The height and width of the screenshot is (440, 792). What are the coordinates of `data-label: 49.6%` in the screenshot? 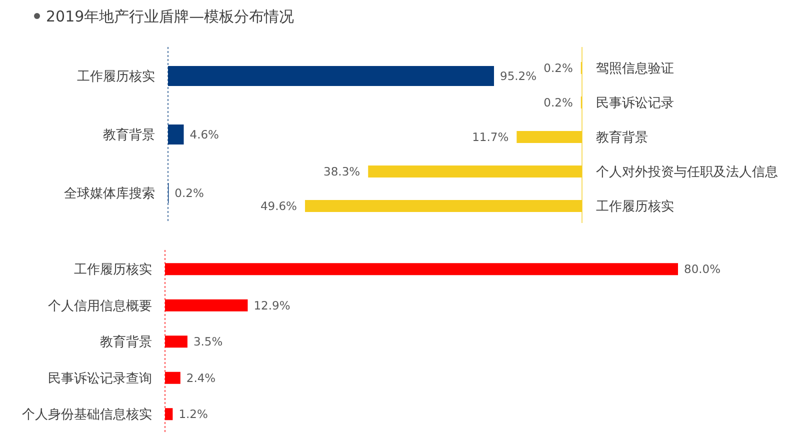 It's located at (279, 206).